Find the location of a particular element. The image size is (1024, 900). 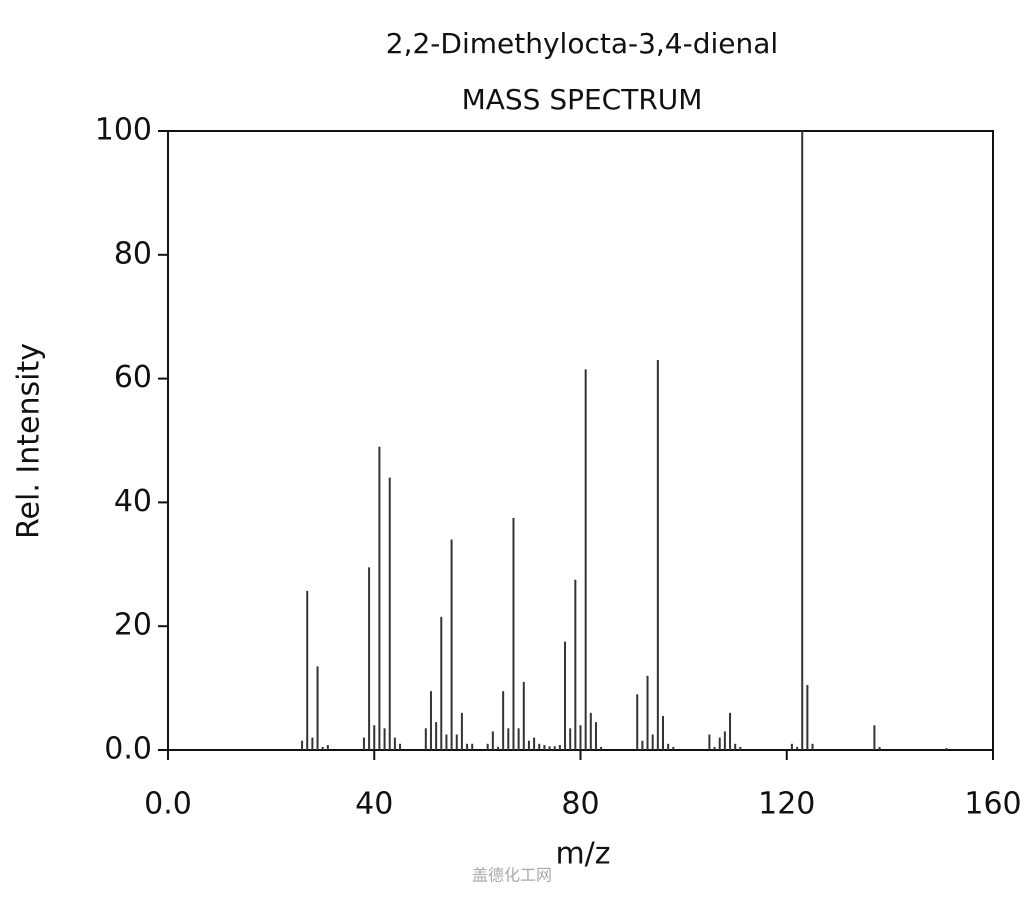

watermark: 盖德化工网 is located at coordinates (512, 875).